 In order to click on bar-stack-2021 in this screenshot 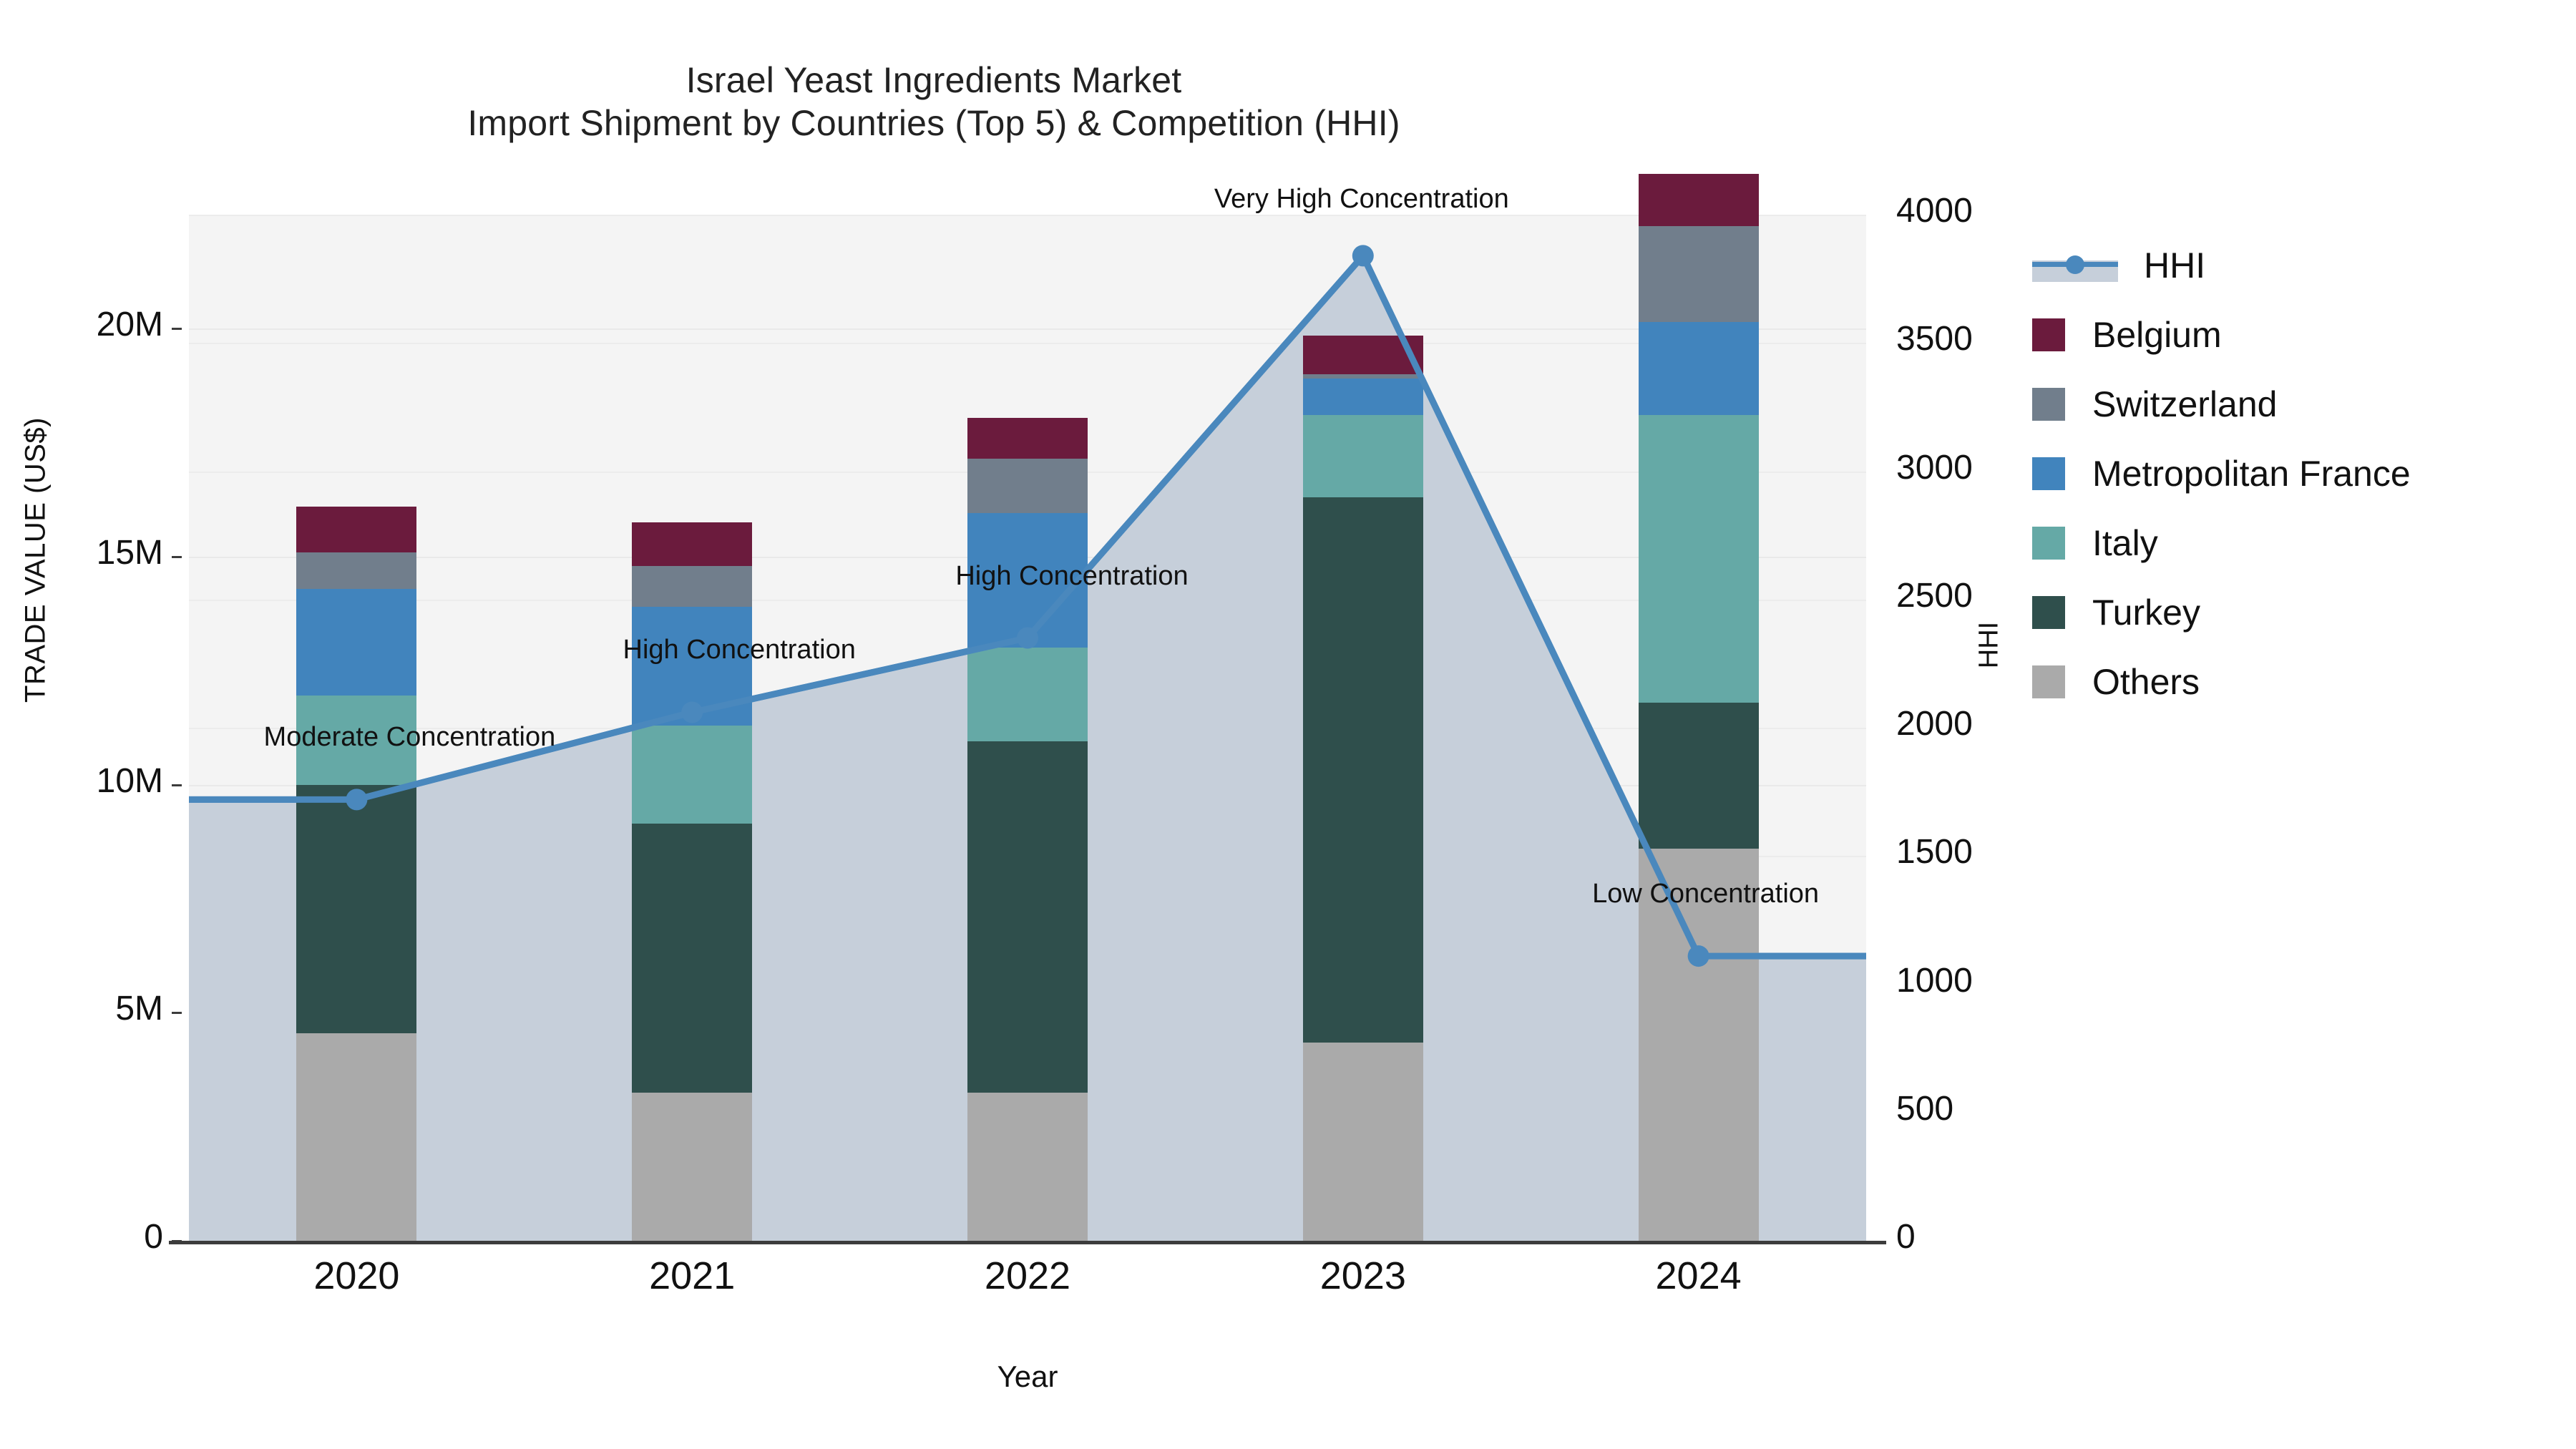, I will do `click(692, 881)`.